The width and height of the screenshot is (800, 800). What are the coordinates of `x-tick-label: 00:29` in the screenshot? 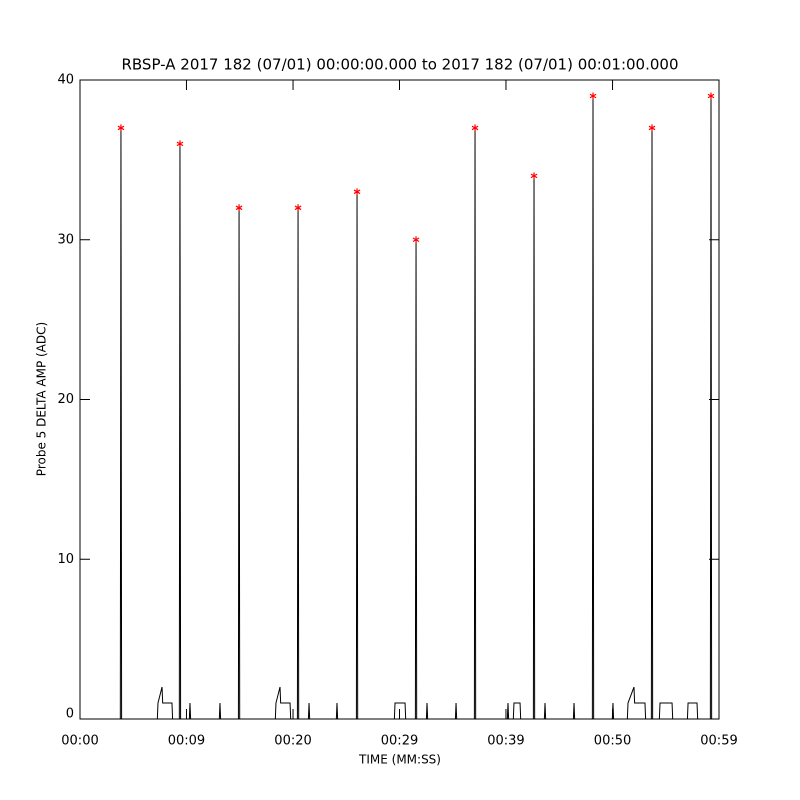 It's located at (399, 741).